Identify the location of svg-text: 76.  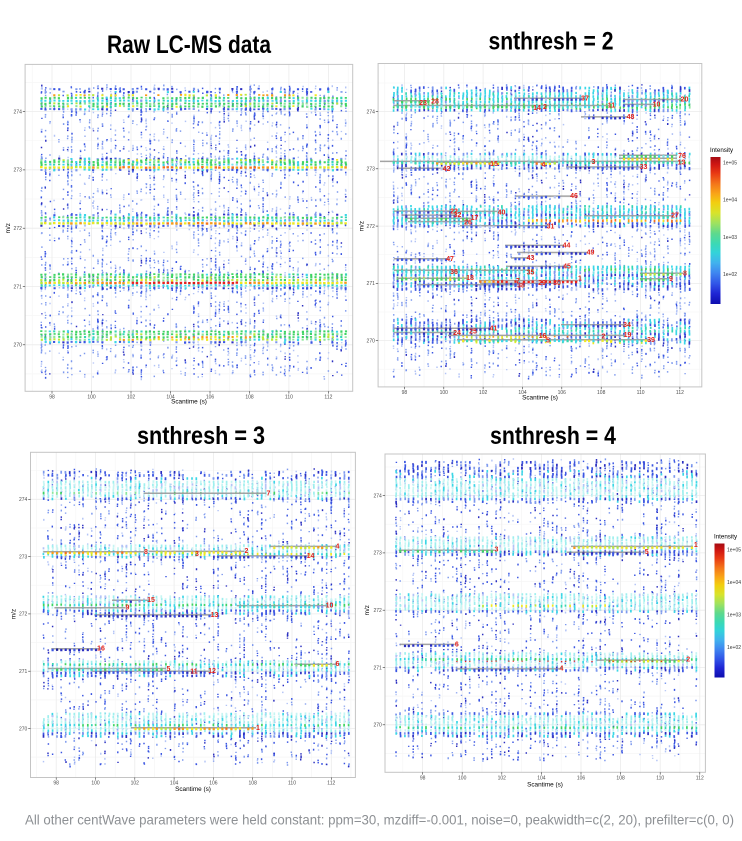
(682, 156).